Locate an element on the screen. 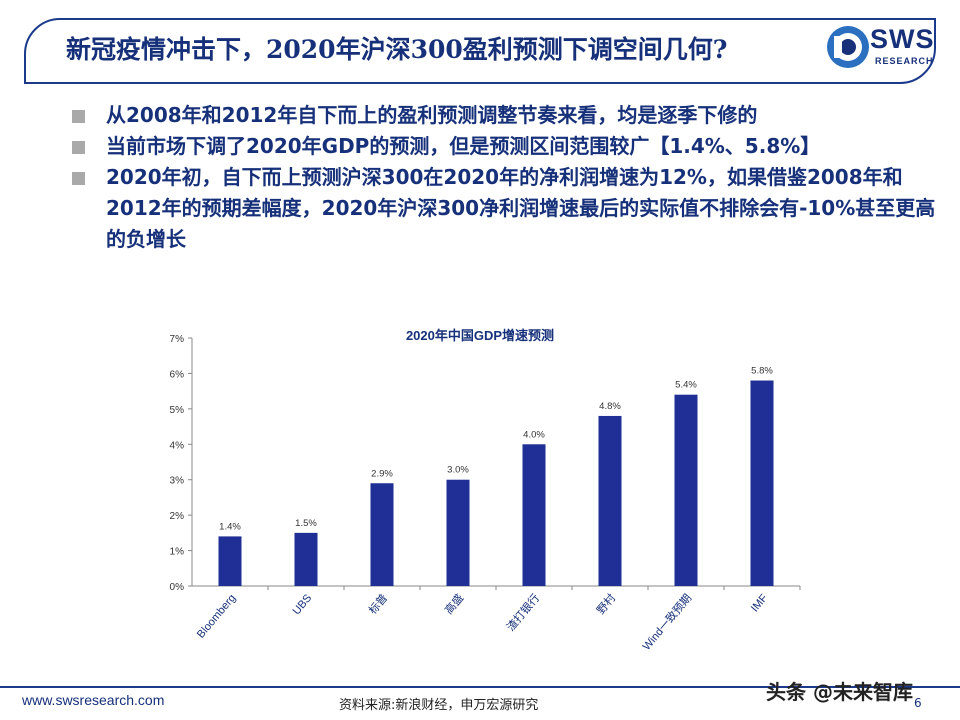 The height and width of the screenshot is (720, 960). bar-value-label: 5.4% is located at coordinates (686, 385).